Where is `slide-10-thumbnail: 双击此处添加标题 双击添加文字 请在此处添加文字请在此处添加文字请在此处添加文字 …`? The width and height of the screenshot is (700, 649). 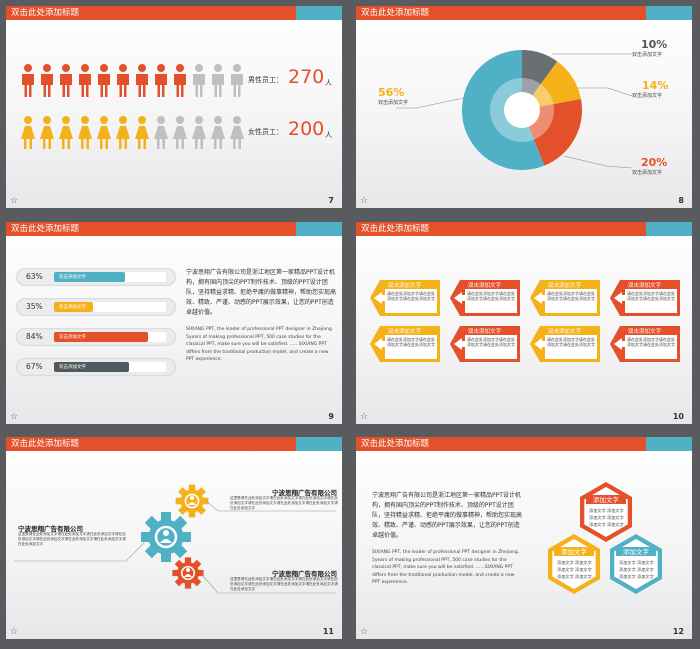
slide-10-thumbnail: 双击此处添加标题 双击添加文字 请在此处添加文字请在此处添加文字请在此处添加文字 … is located at coordinates (524, 323).